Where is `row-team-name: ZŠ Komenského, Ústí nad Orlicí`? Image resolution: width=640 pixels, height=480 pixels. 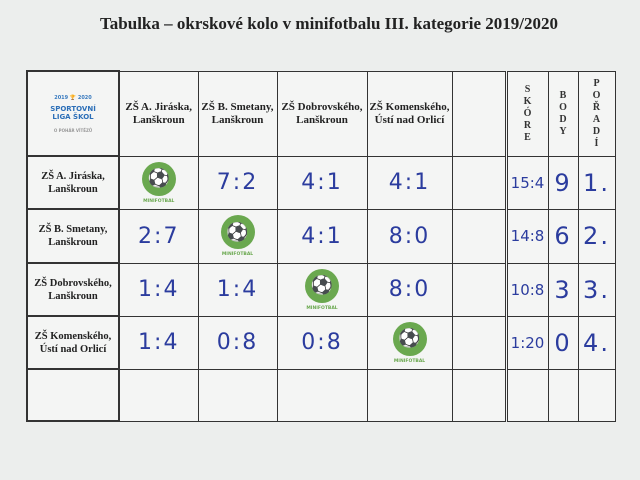
row-team-name: ZŠ Komenského, Ústí nad Orlicí is located at coordinates (73, 342).